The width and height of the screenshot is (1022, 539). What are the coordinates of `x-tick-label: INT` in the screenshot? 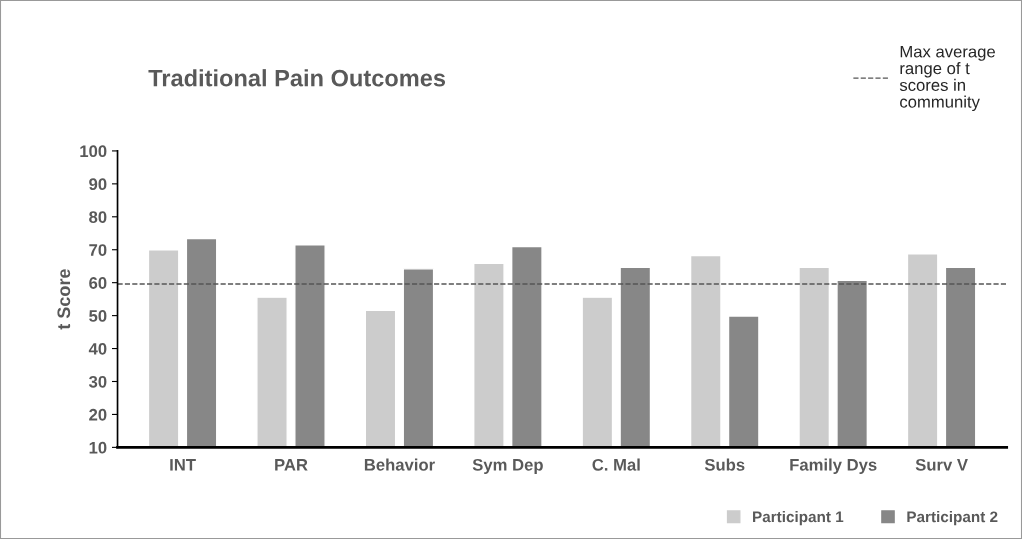 It's located at (183, 465).